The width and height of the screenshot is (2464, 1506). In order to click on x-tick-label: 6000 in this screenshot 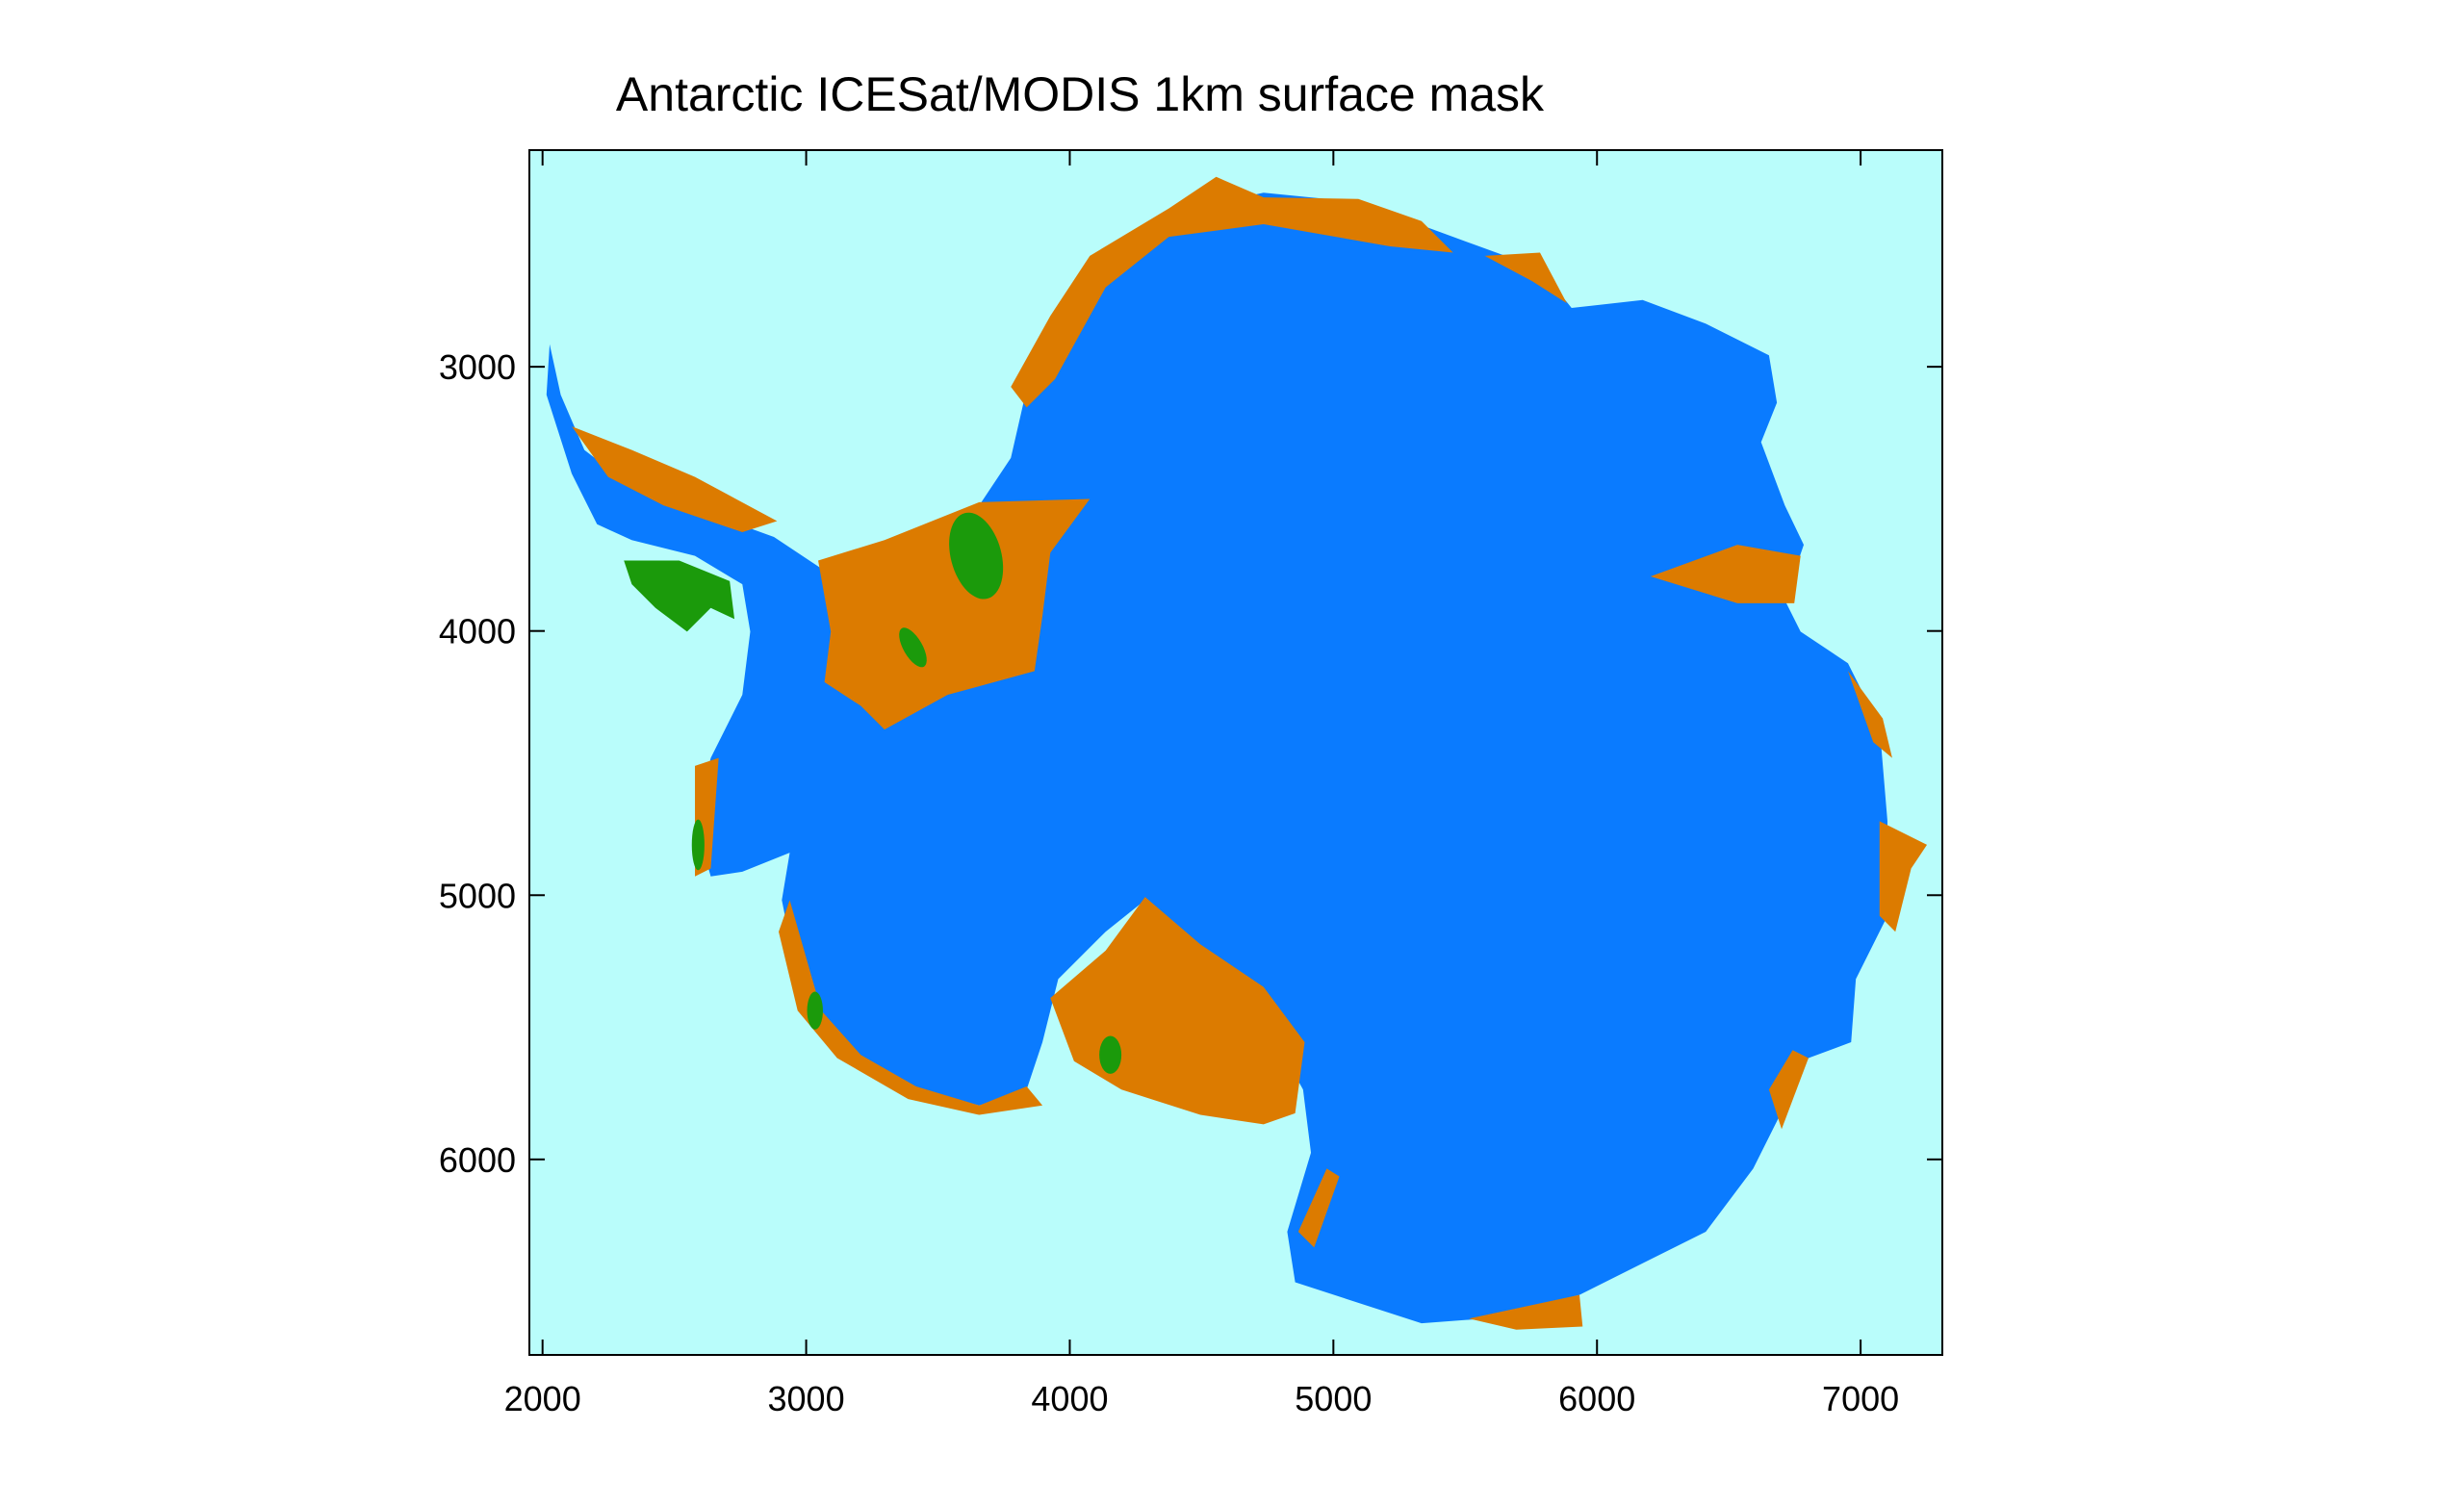, I will do `click(1596, 1398)`.